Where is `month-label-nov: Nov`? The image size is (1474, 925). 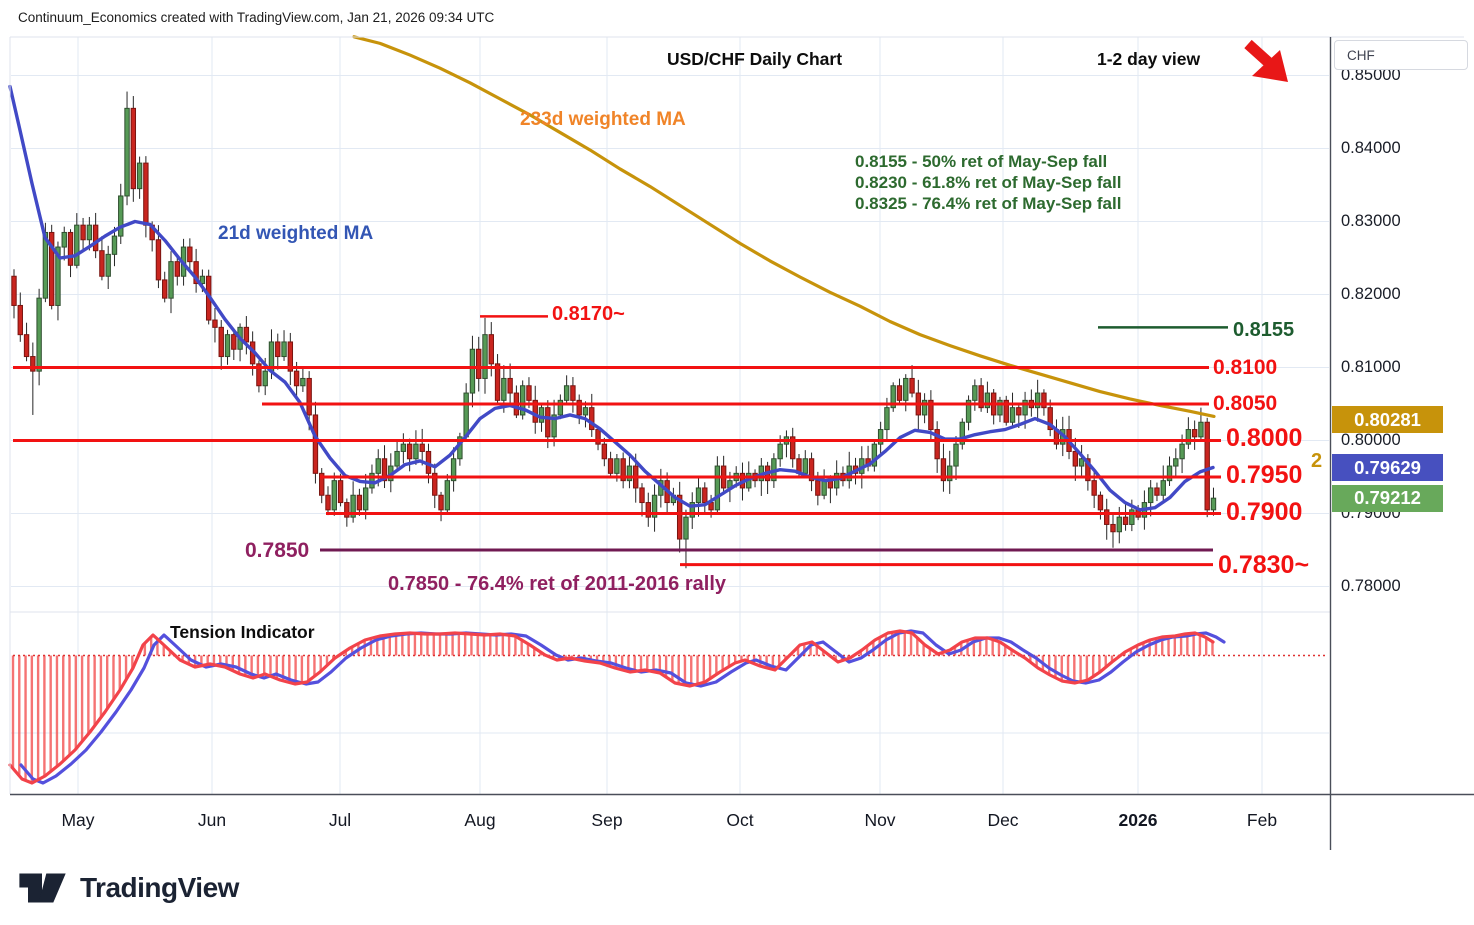 month-label-nov: Nov is located at coordinates (880, 820).